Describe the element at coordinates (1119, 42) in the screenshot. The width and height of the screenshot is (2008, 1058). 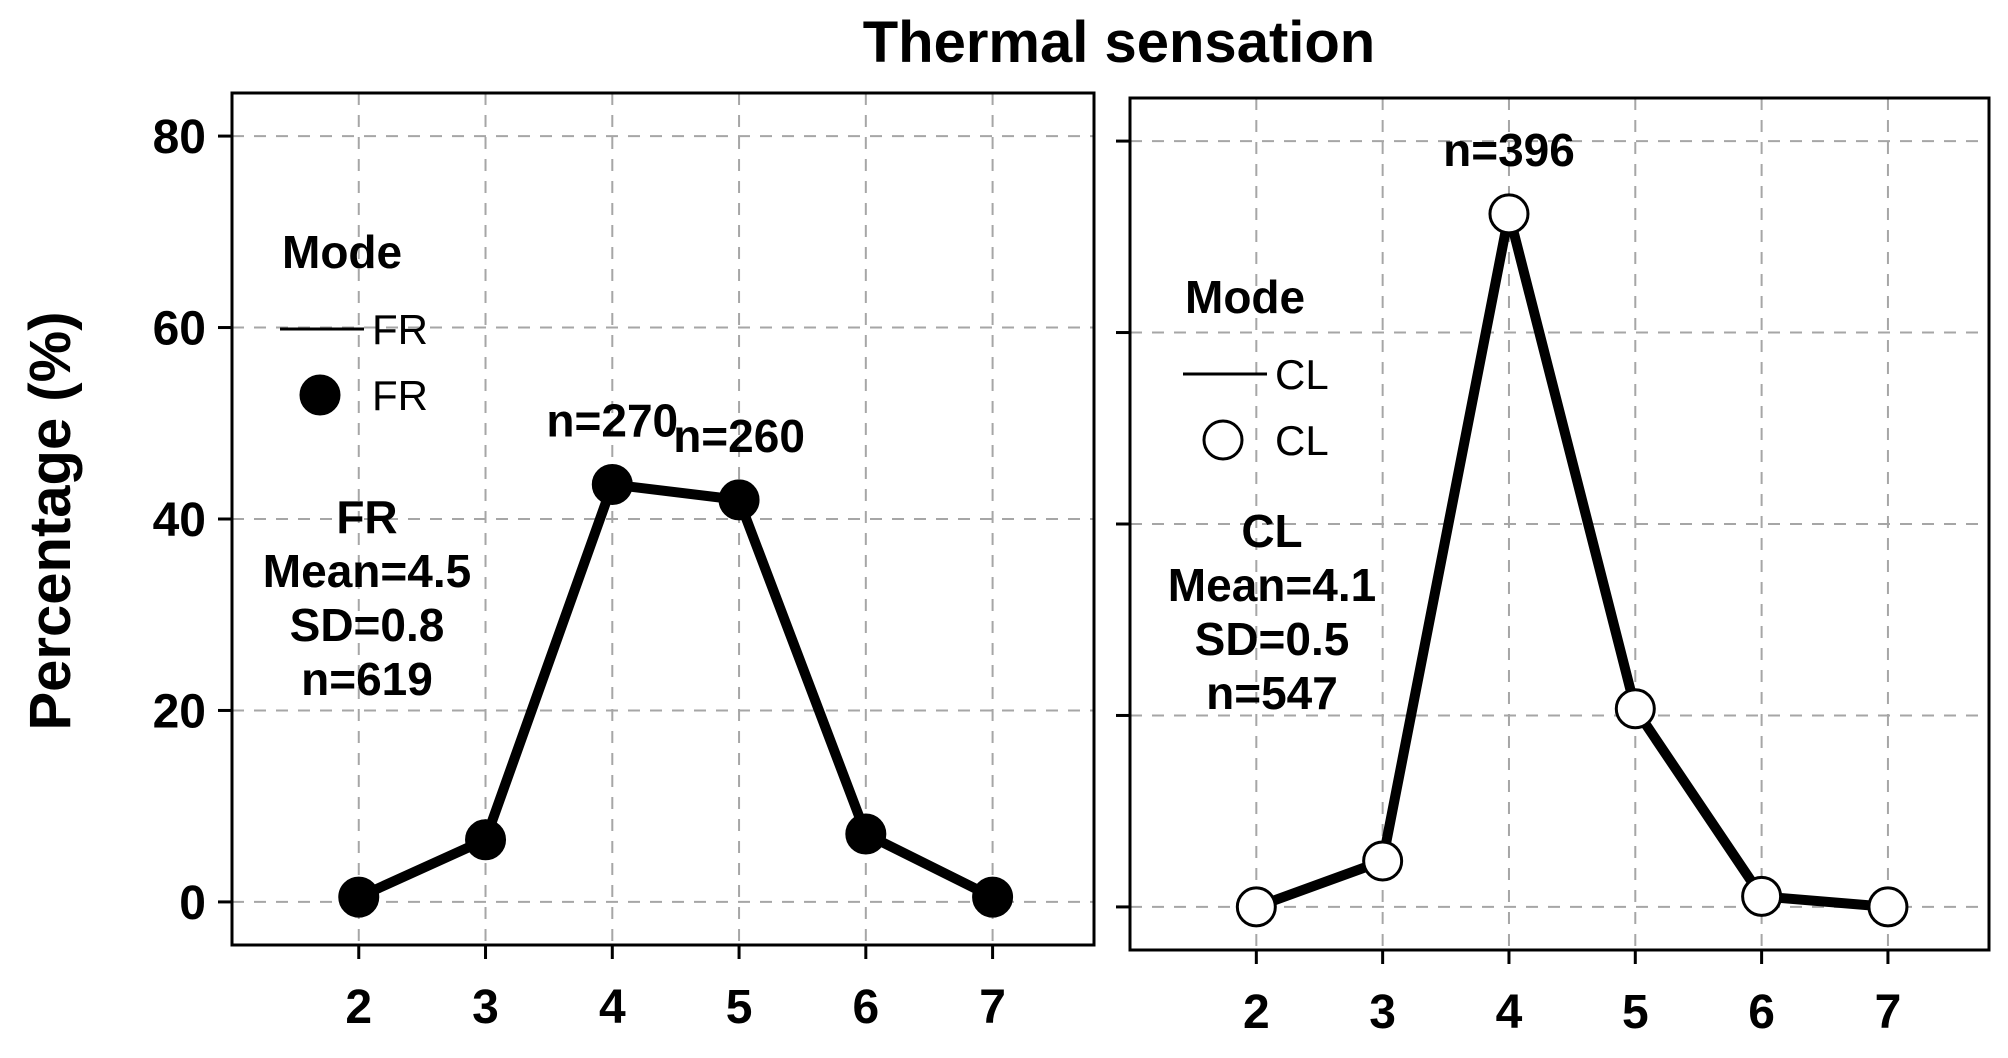
I see `chart-title: Thermal sensation` at that location.